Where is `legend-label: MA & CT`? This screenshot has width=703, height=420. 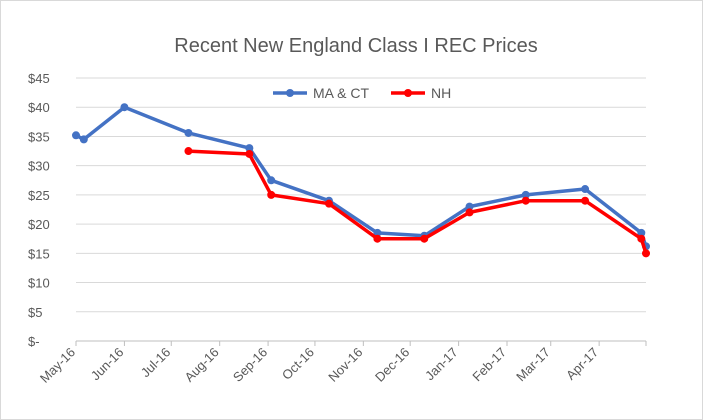
legend-label: MA & CT is located at coordinates (341, 93).